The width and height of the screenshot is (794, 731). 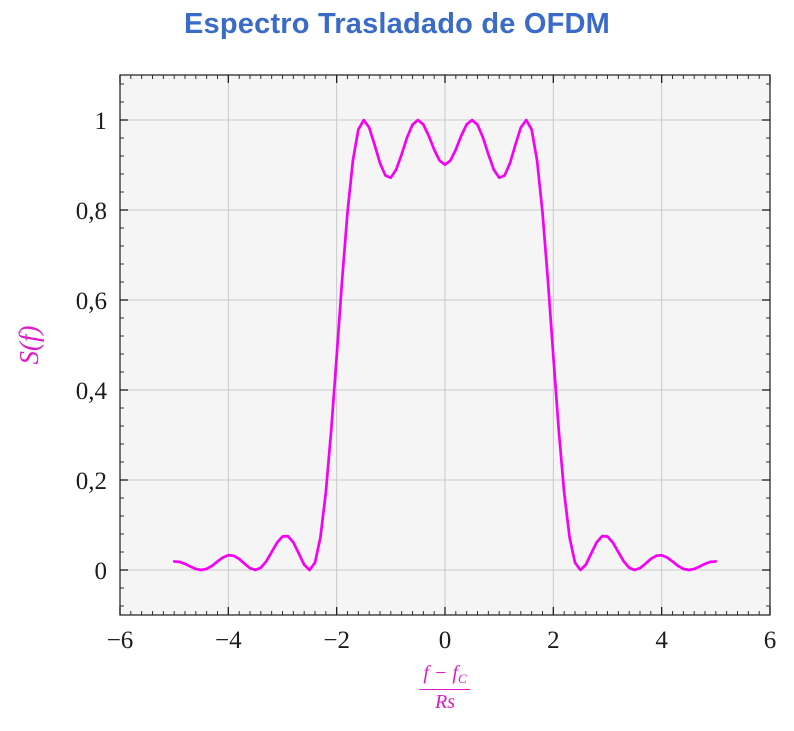 What do you see at coordinates (553, 640) in the screenshot?
I see `x-tick-label: 2` at bounding box center [553, 640].